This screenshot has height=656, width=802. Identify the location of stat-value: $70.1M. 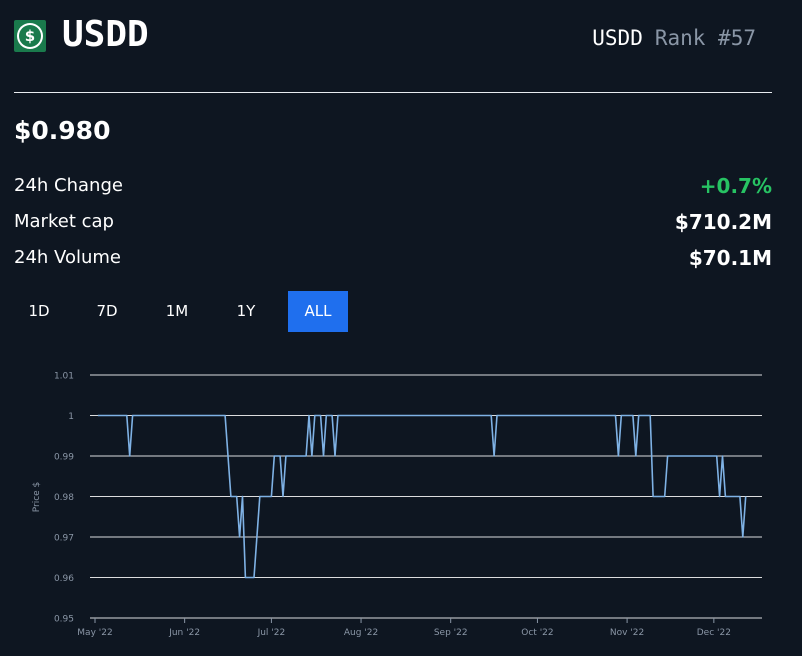
(730, 258).